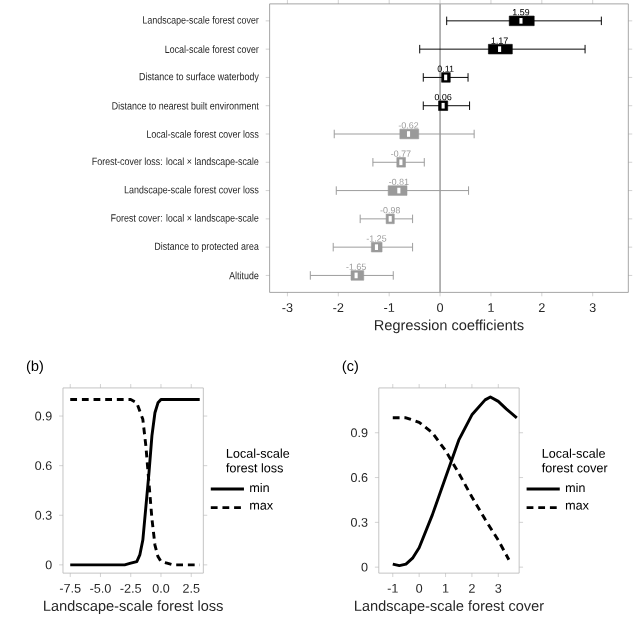 The image size is (640, 624). Describe the element at coordinates (455, 481) in the screenshot. I see `line-series` at that location.